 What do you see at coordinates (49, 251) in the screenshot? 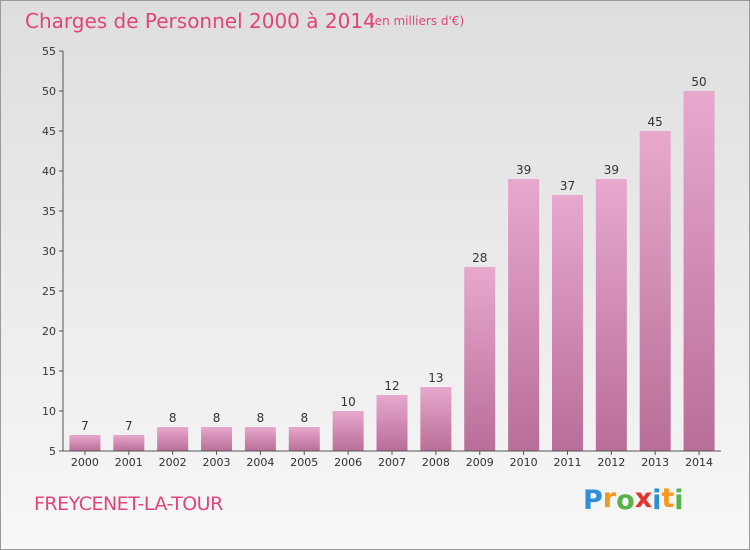
I see `y-tick-label: 30` at bounding box center [49, 251].